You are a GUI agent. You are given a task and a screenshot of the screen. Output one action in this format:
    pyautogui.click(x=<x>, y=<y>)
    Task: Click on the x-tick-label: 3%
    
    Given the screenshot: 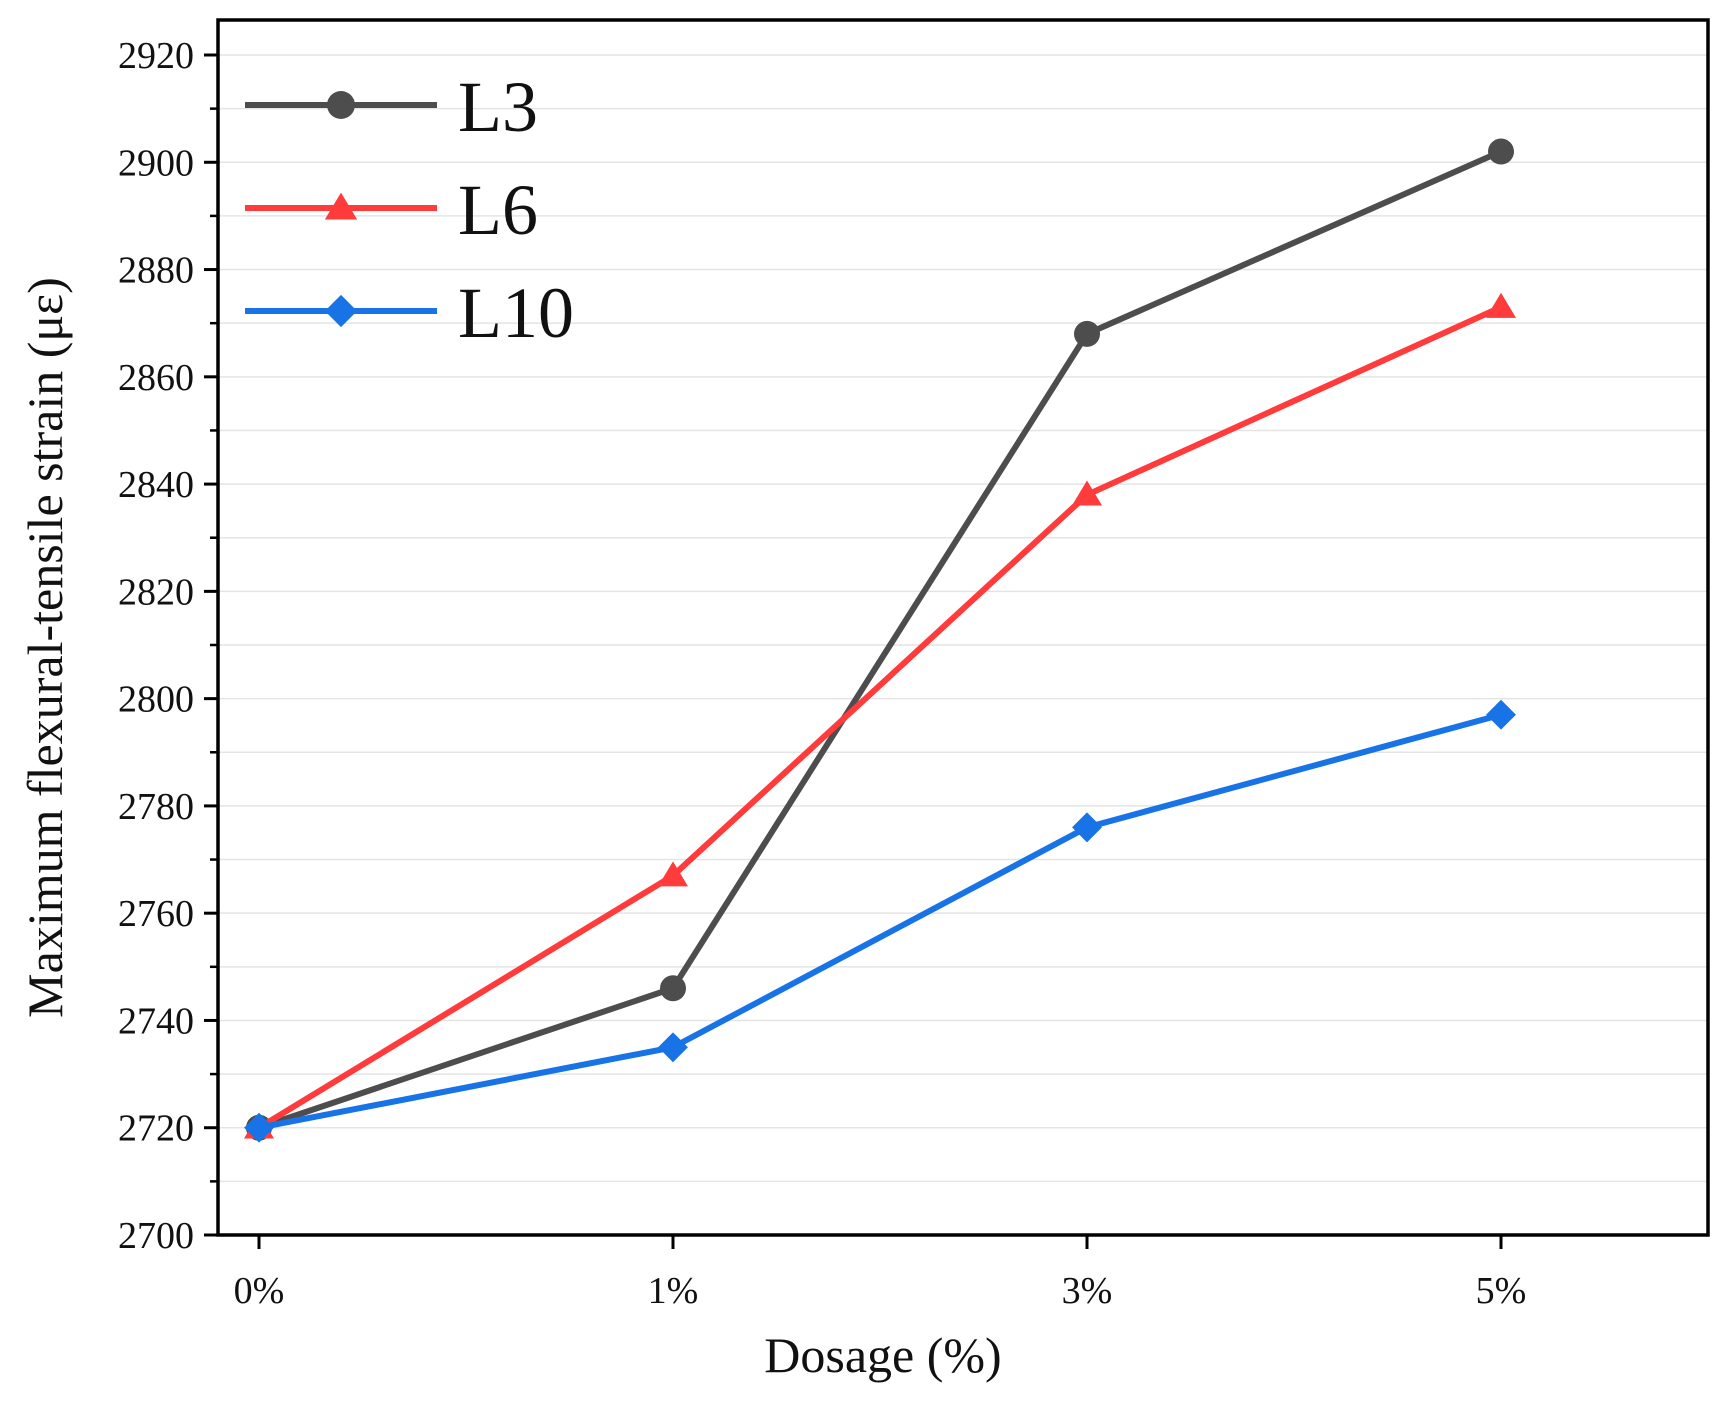 What is the action you would take?
    pyautogui.click(x=1087, y=1291)
    